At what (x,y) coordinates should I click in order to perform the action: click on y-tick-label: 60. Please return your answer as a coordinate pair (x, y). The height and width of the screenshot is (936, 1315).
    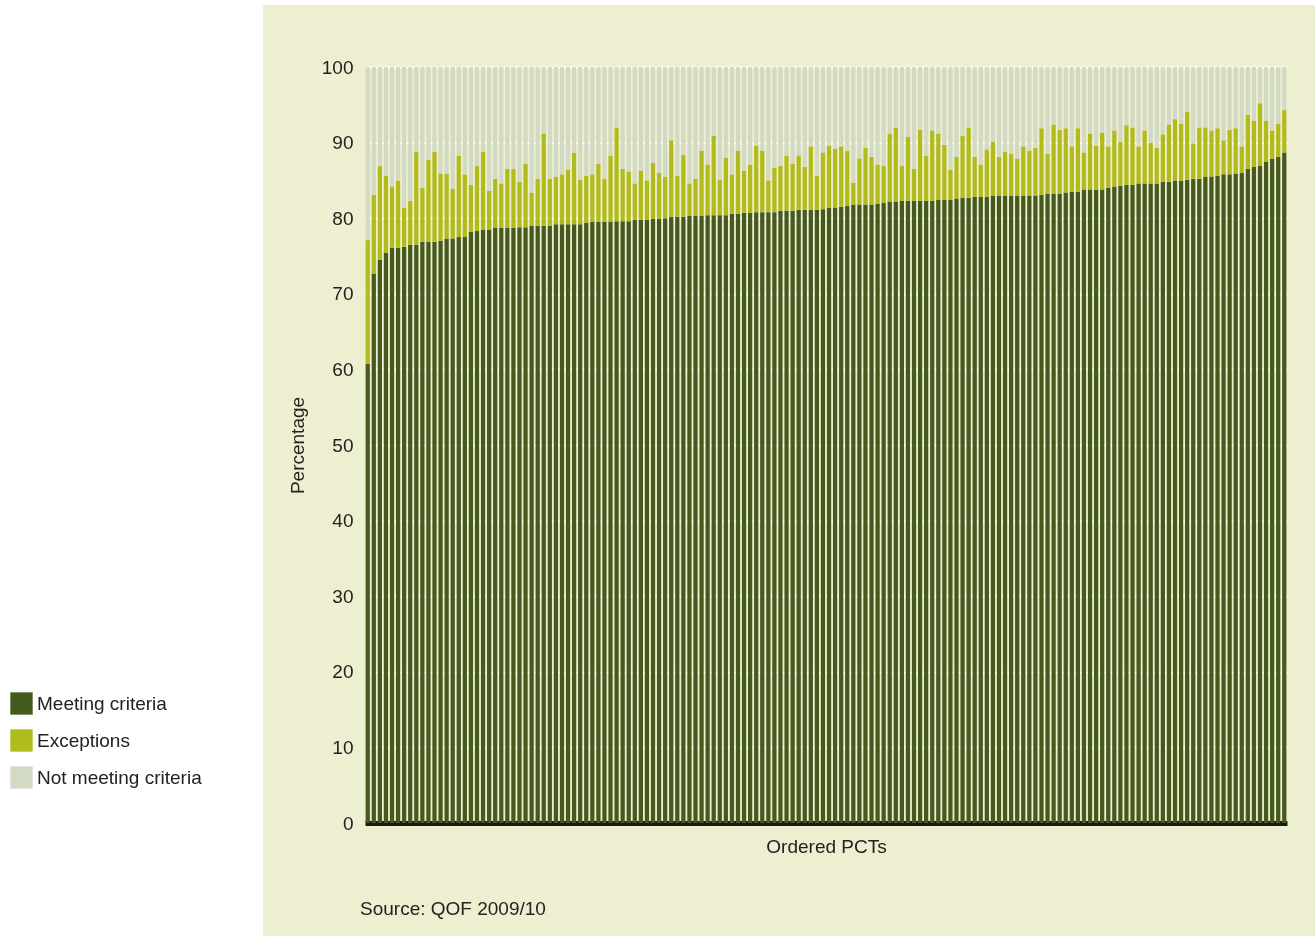
    Looking at the image, I should click on (343, 369).